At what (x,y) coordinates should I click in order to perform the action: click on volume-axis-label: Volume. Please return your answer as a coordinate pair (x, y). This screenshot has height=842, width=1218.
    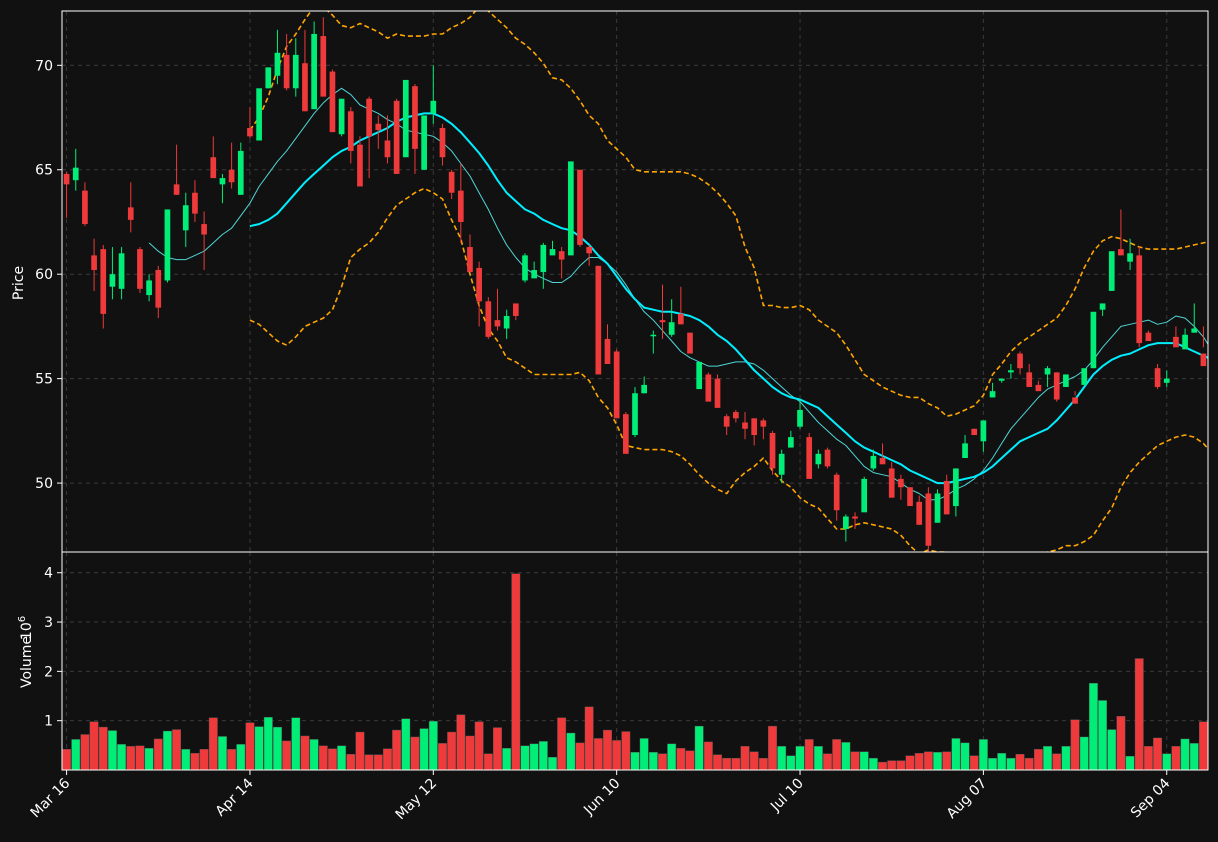
    Looking at the image, I should click on (27, 662).